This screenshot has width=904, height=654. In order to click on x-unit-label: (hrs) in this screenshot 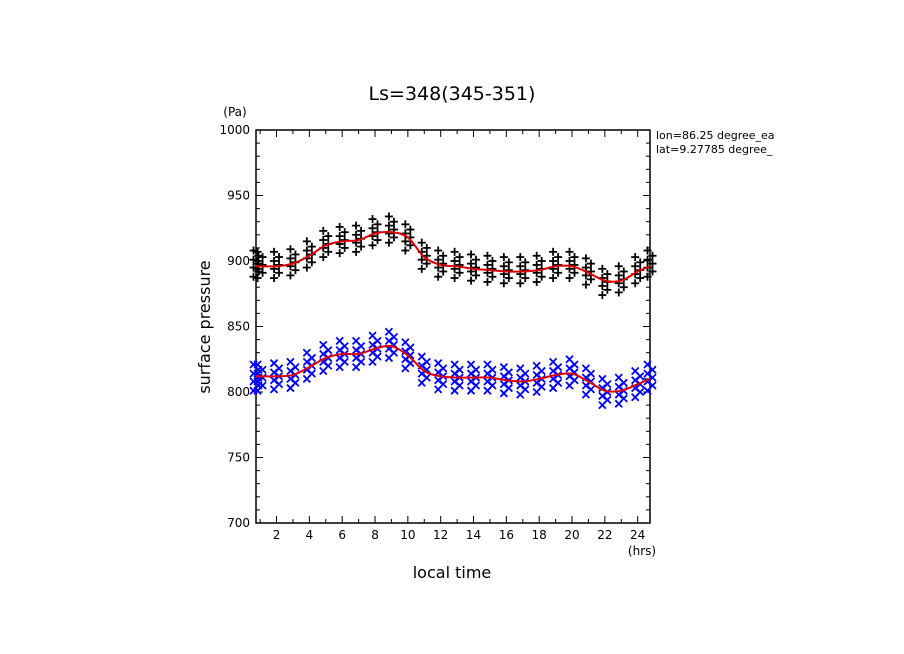, I will do `click(642, 551)`.